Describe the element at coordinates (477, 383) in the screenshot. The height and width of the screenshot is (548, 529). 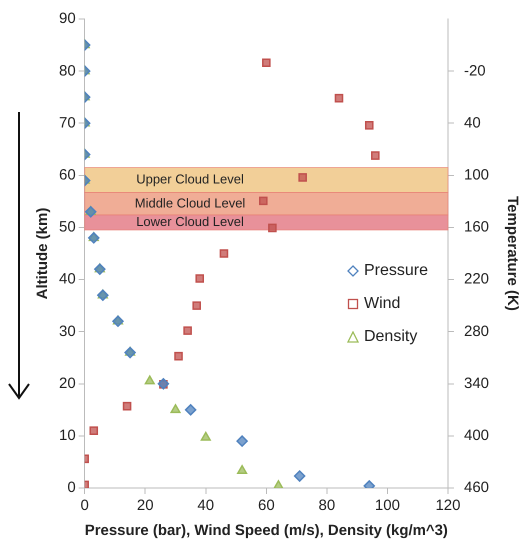
I see `y2-tick-label: 340` at that location.